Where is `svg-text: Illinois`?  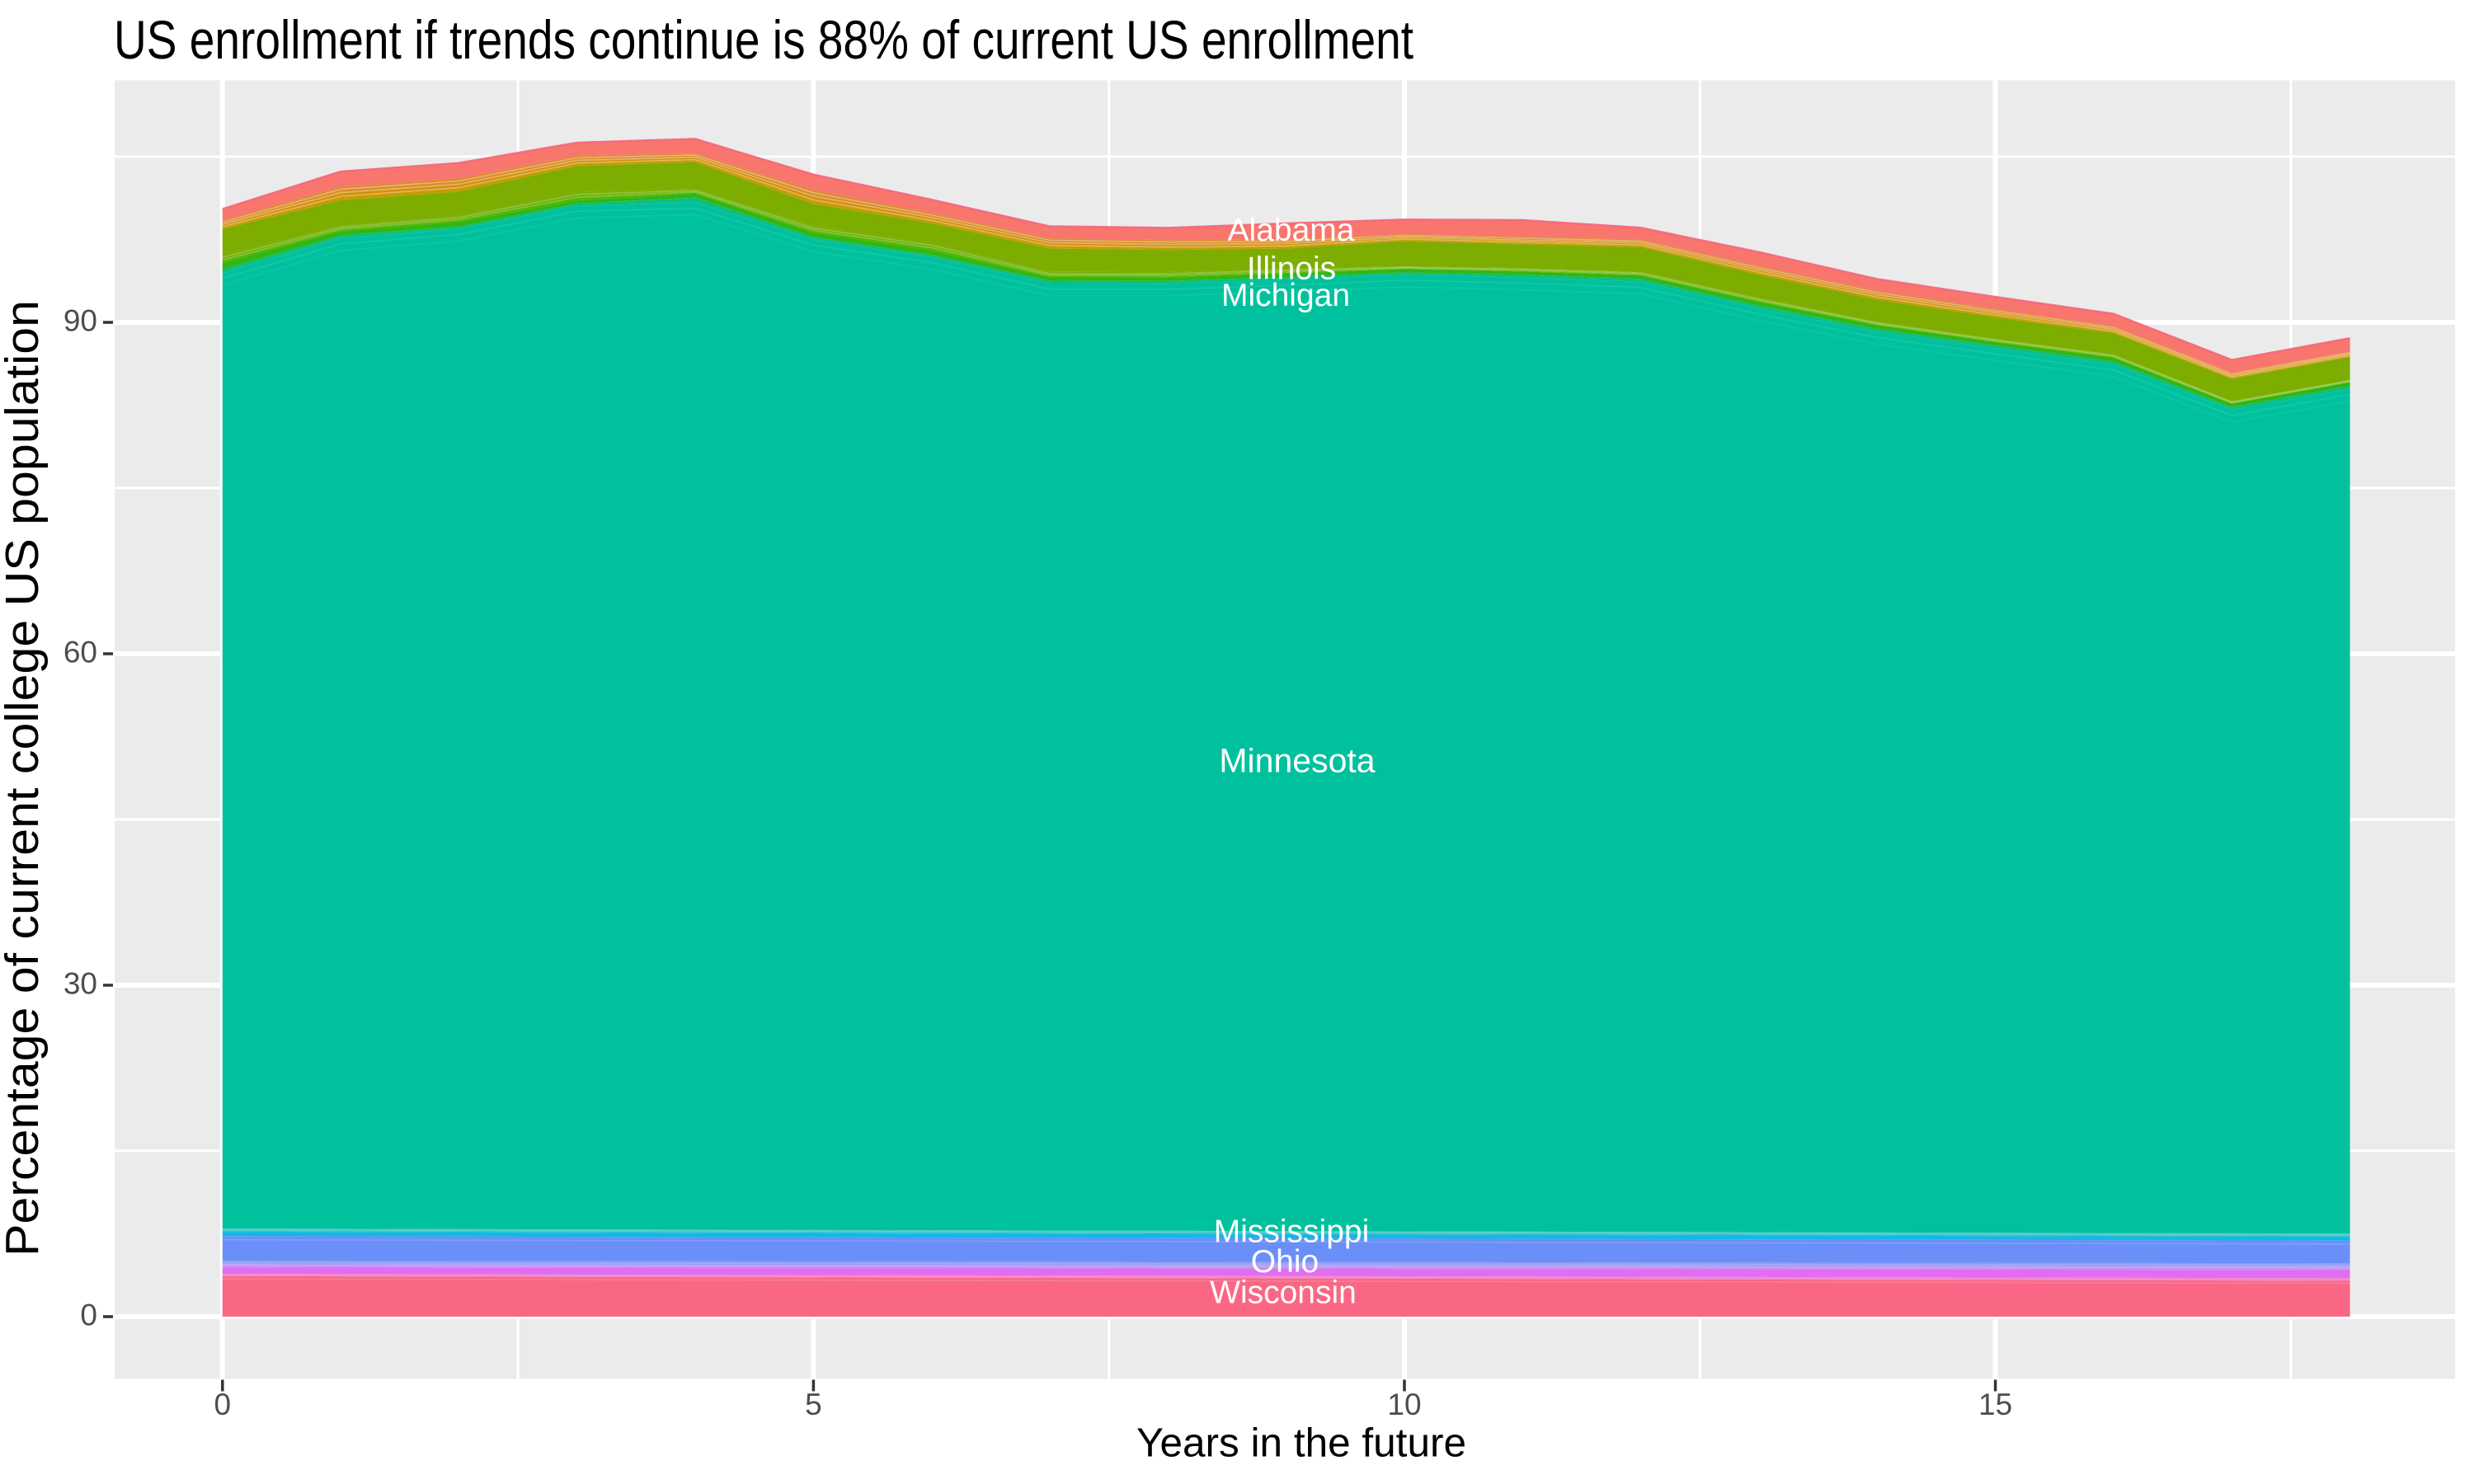
svg-text: Illinois is located at coordinates (1291, 269).